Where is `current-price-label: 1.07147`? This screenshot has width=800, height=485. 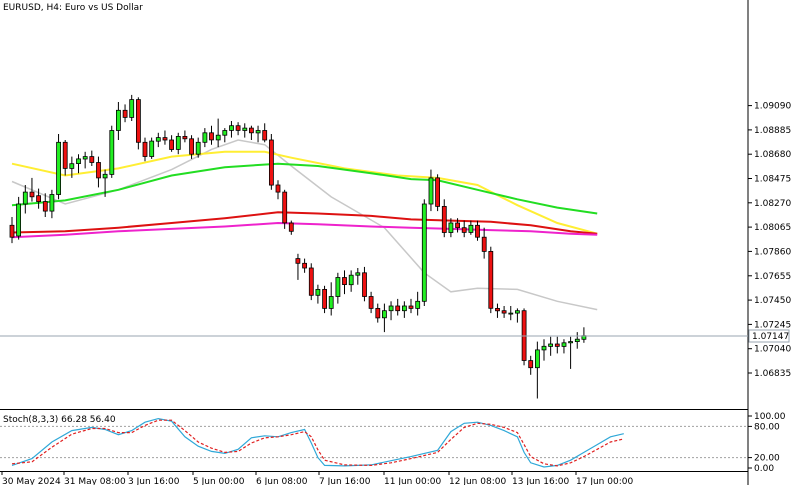 current-price-label: 1.07147 is located at coordinates (770, 337).